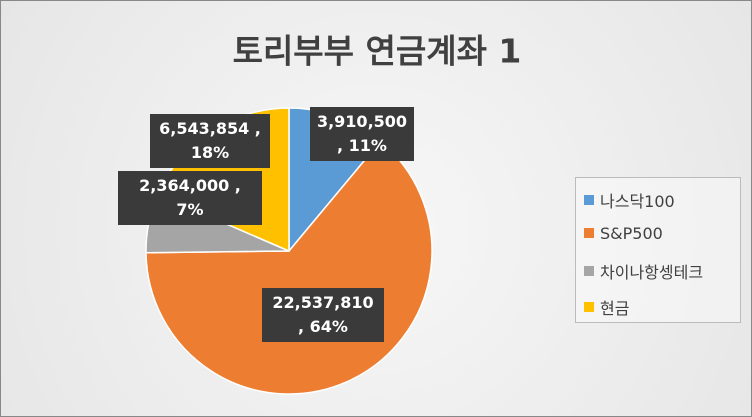  What do you see at coordinates (637, 201) in the screenshot?
I see `legend-label: 나스닥100` at bounding box center [637, 201].